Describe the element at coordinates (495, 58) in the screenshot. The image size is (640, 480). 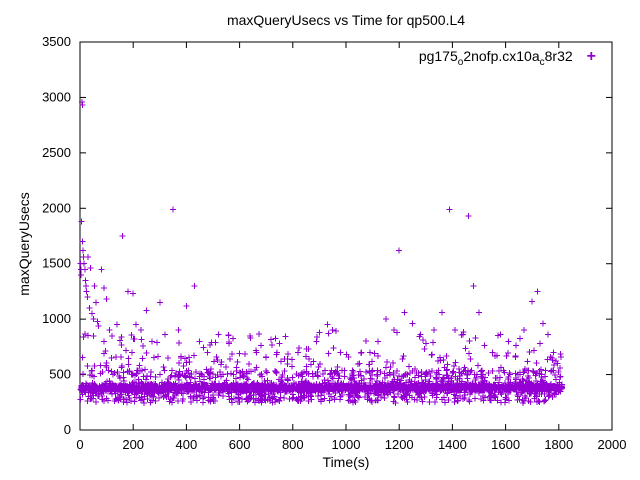
I see `legend-label: pg175o2nofp.cx10ac8r32` at that location.